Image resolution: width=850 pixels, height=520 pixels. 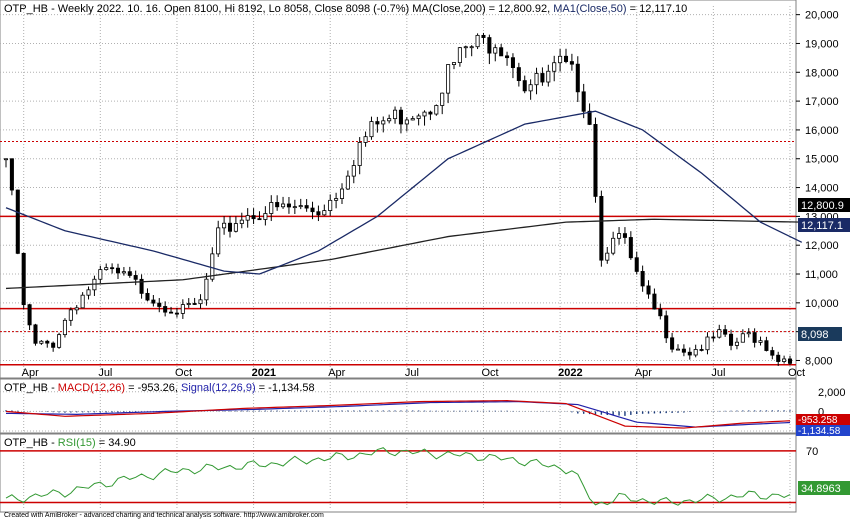 I want to click on macd-line, so click(x=398, y=414).